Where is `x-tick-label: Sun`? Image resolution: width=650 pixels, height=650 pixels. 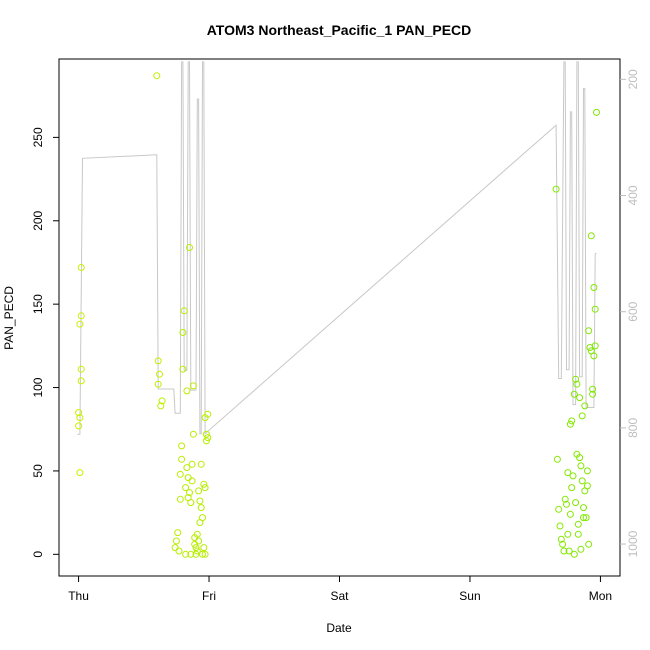 x-tick-label: Sun is located at coordinates (469, 596).